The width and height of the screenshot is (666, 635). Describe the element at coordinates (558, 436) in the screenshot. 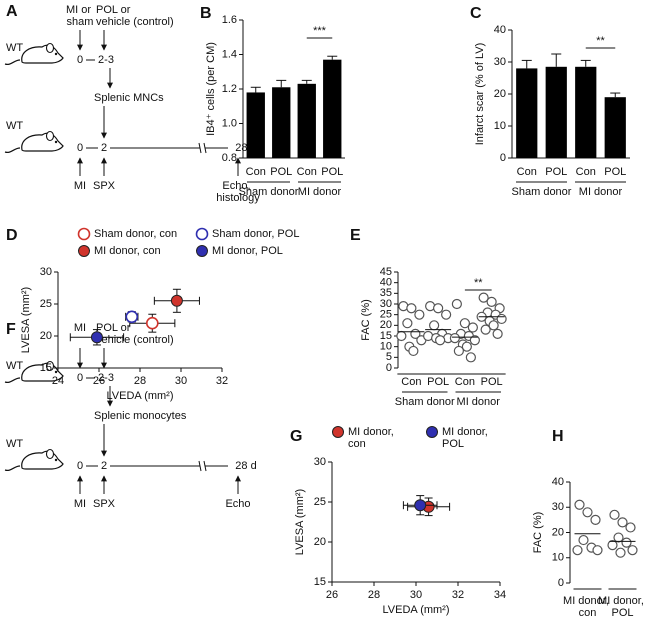

I see `panel-label: H` at that location.